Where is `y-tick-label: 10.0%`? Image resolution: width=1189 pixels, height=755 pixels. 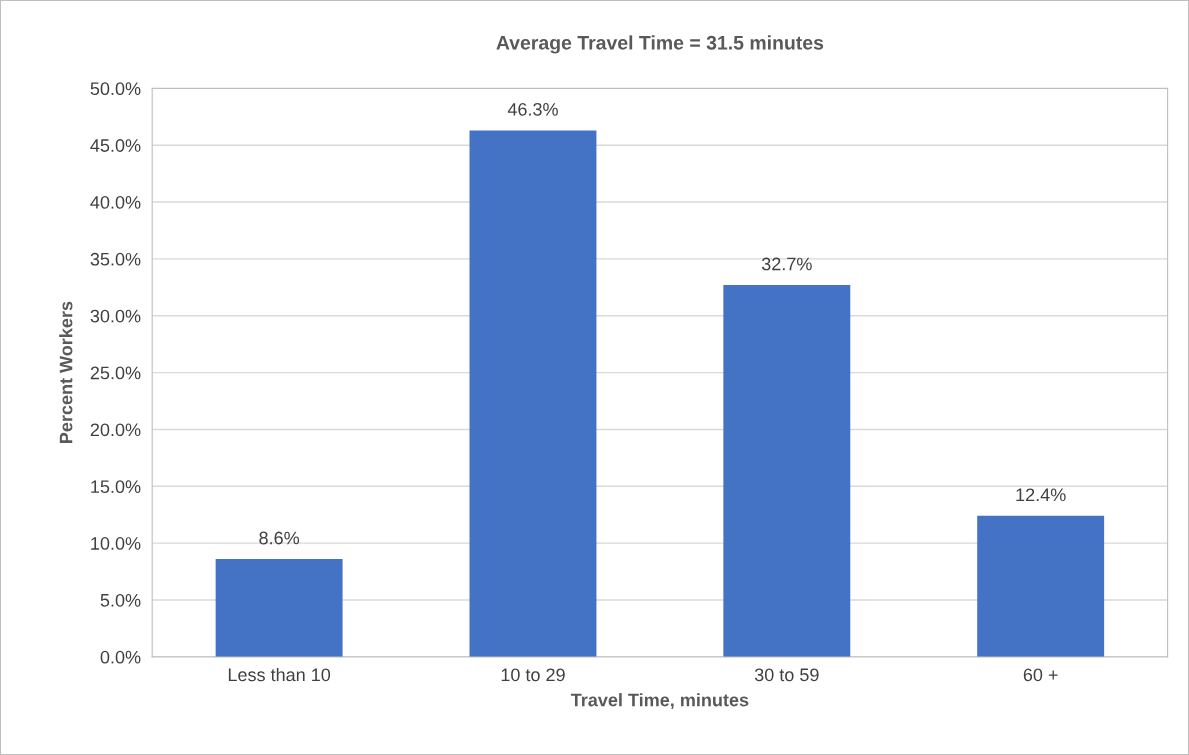
y-tick-label: 10.0% is located at coordinates (116, 543).